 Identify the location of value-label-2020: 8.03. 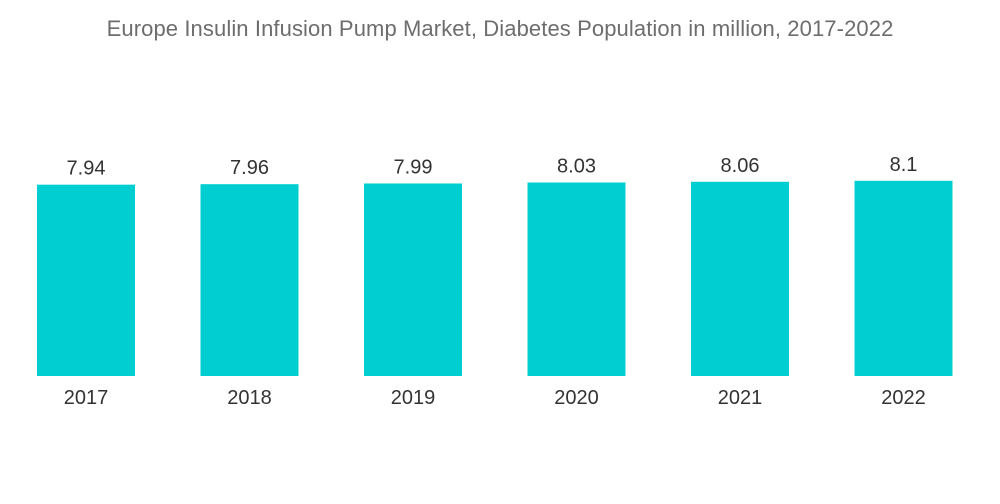
(576, 167).